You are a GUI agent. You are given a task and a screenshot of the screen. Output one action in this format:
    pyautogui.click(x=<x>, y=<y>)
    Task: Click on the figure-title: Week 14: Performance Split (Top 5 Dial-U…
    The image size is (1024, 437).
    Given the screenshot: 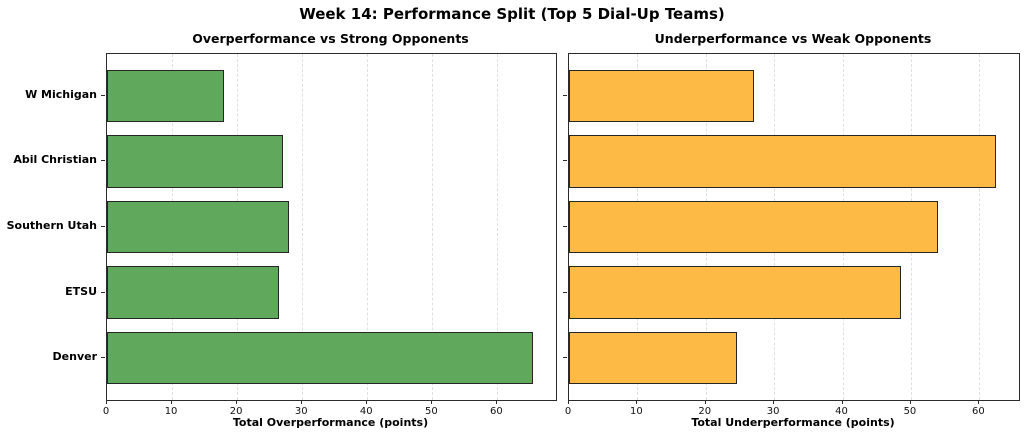 What is the action you would take?
    pyautogui.click(x=512, y=14)
    